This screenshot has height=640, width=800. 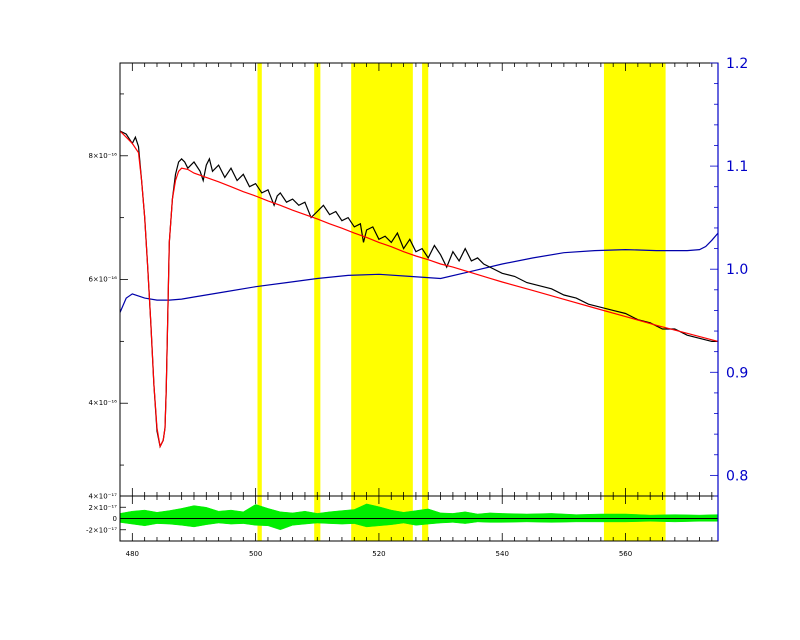 I want to click on main-y-tick-label: 4×10⁻¹⁶, so click(x=102, y=403).